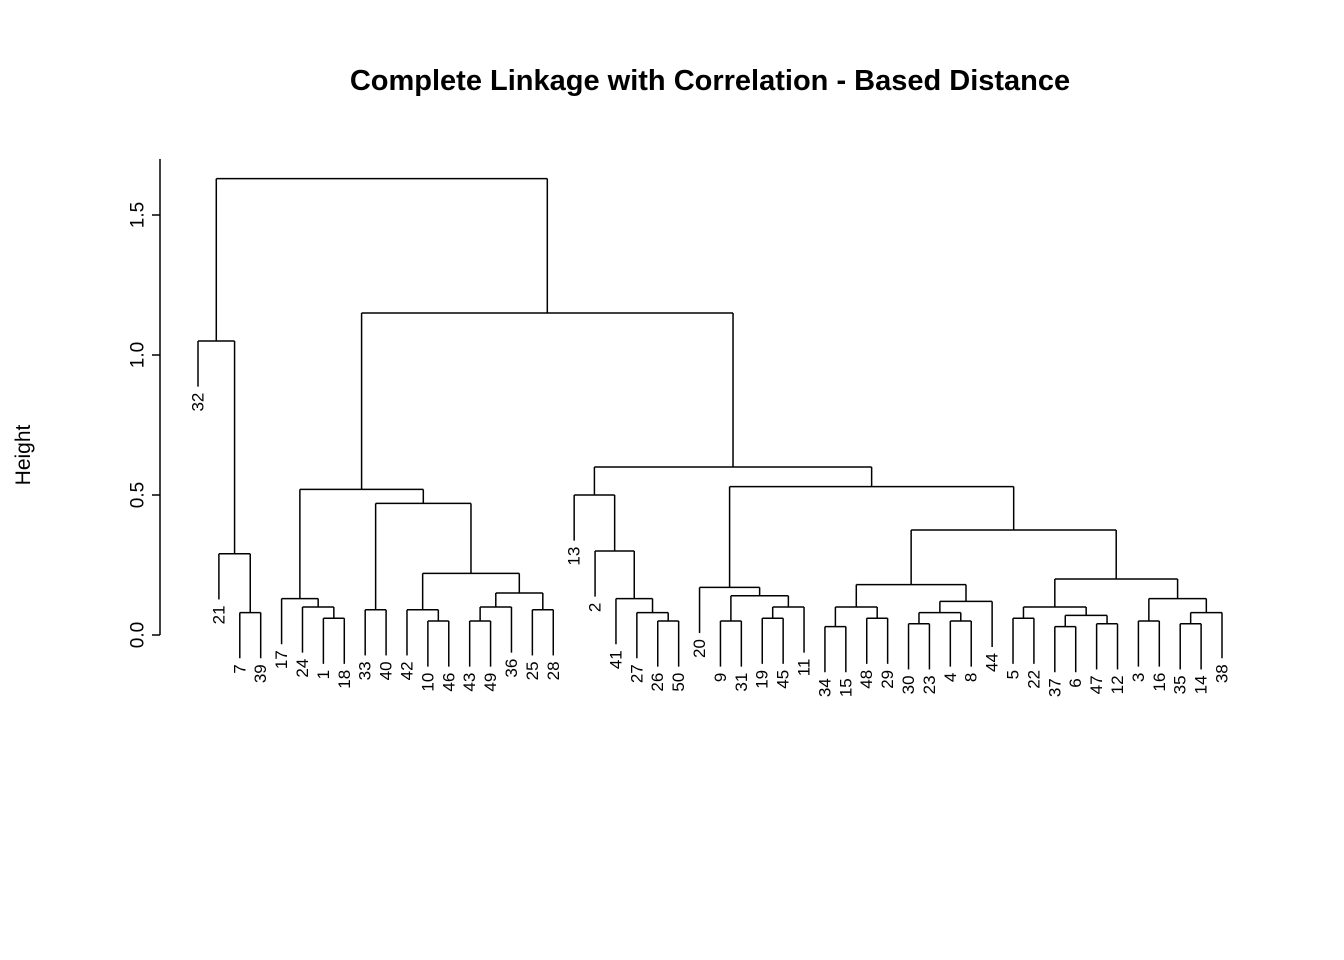 The width and height of the screenshot is (1344, 960). What do you see at coordinates (908, 684) in the screenshot?
I see `leaf-label-30: 30` at bounding box center [908, 684].